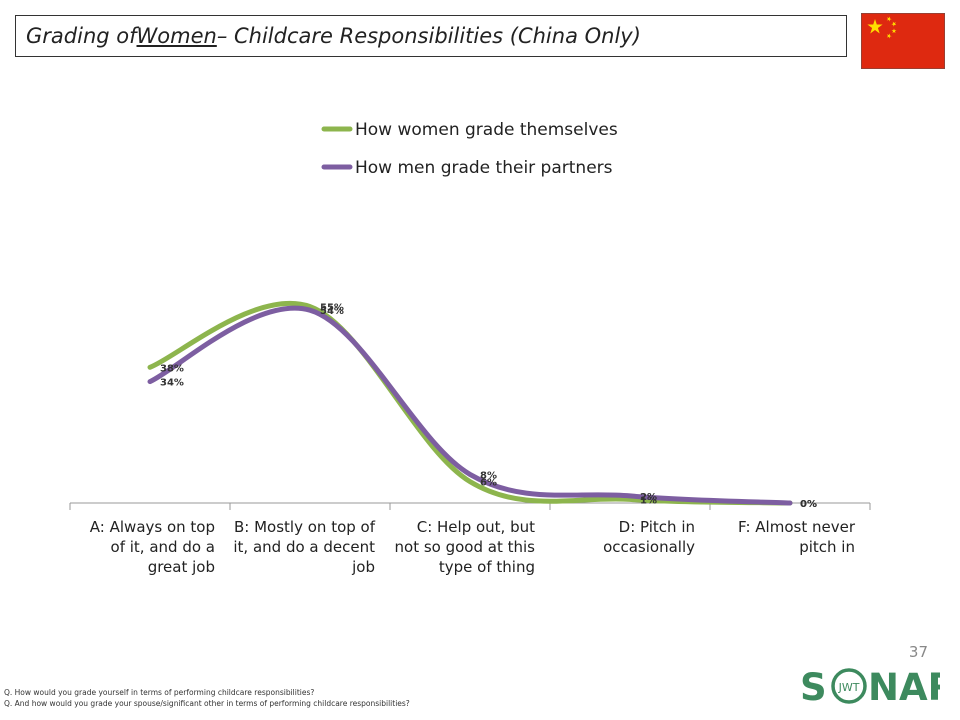 The image size is (960, 720). I want to click on series-2-data-label: 0%, so click(808, 504).